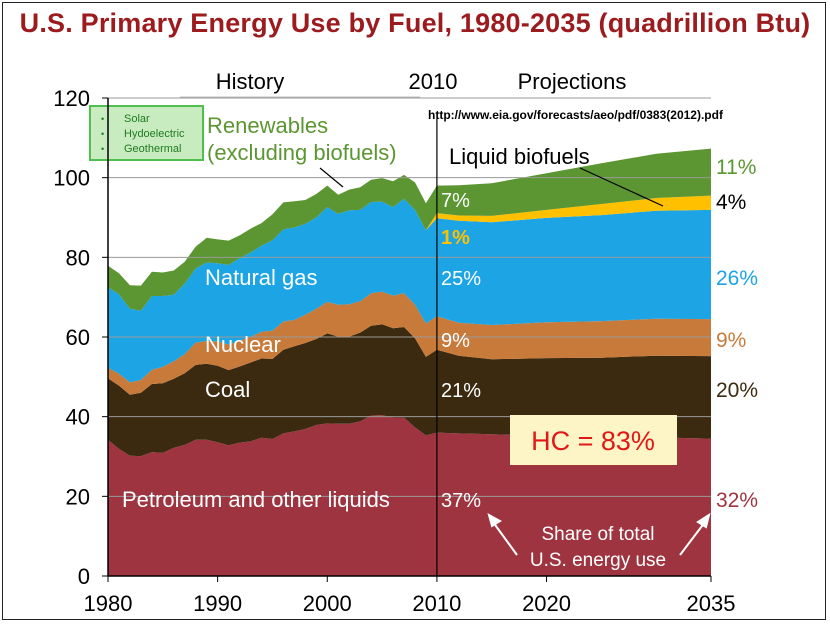  What do you see at coordinates (737, 500) in the screenshot?
I see `share-2035-petroleum: 32%` at bounding box center [737, 500].